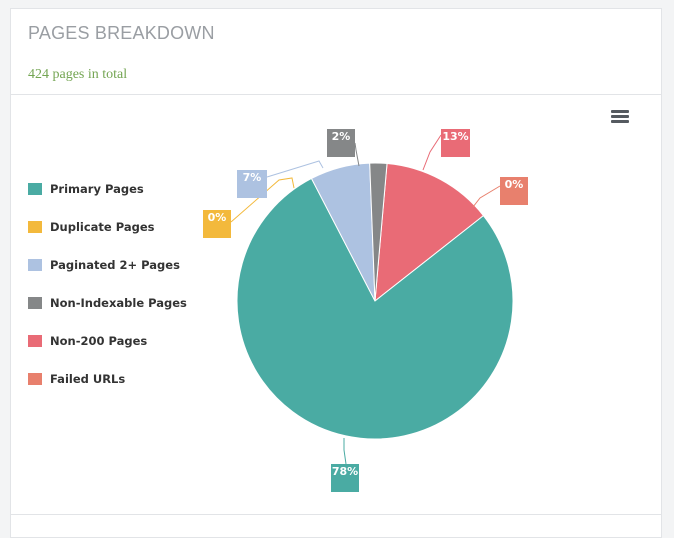  I want to click on card-title: PAGES BREAKDOWN, so click(121, 33).